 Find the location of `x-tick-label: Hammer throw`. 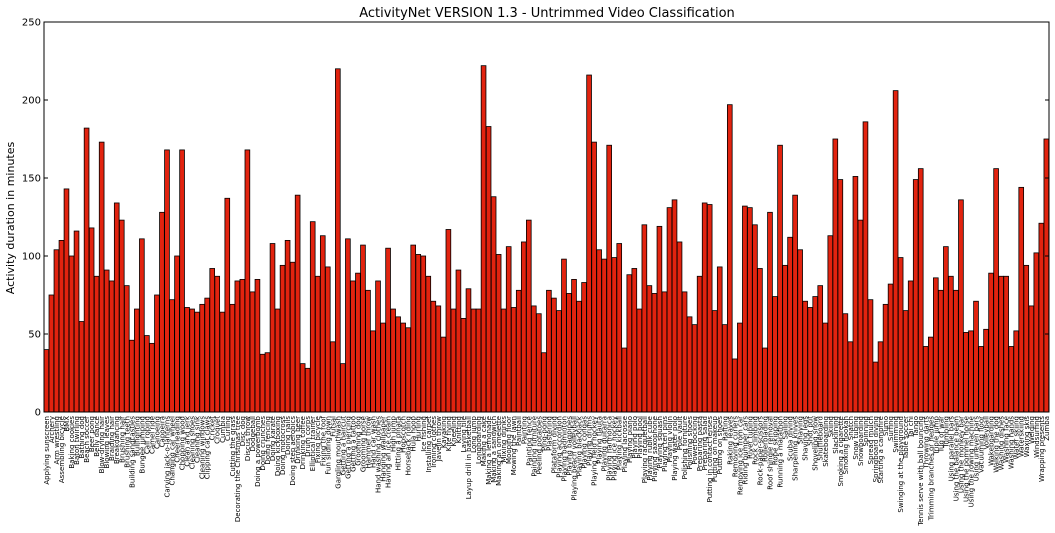

x-tick-label: Hammer throw is located at coordinates (368, 442).